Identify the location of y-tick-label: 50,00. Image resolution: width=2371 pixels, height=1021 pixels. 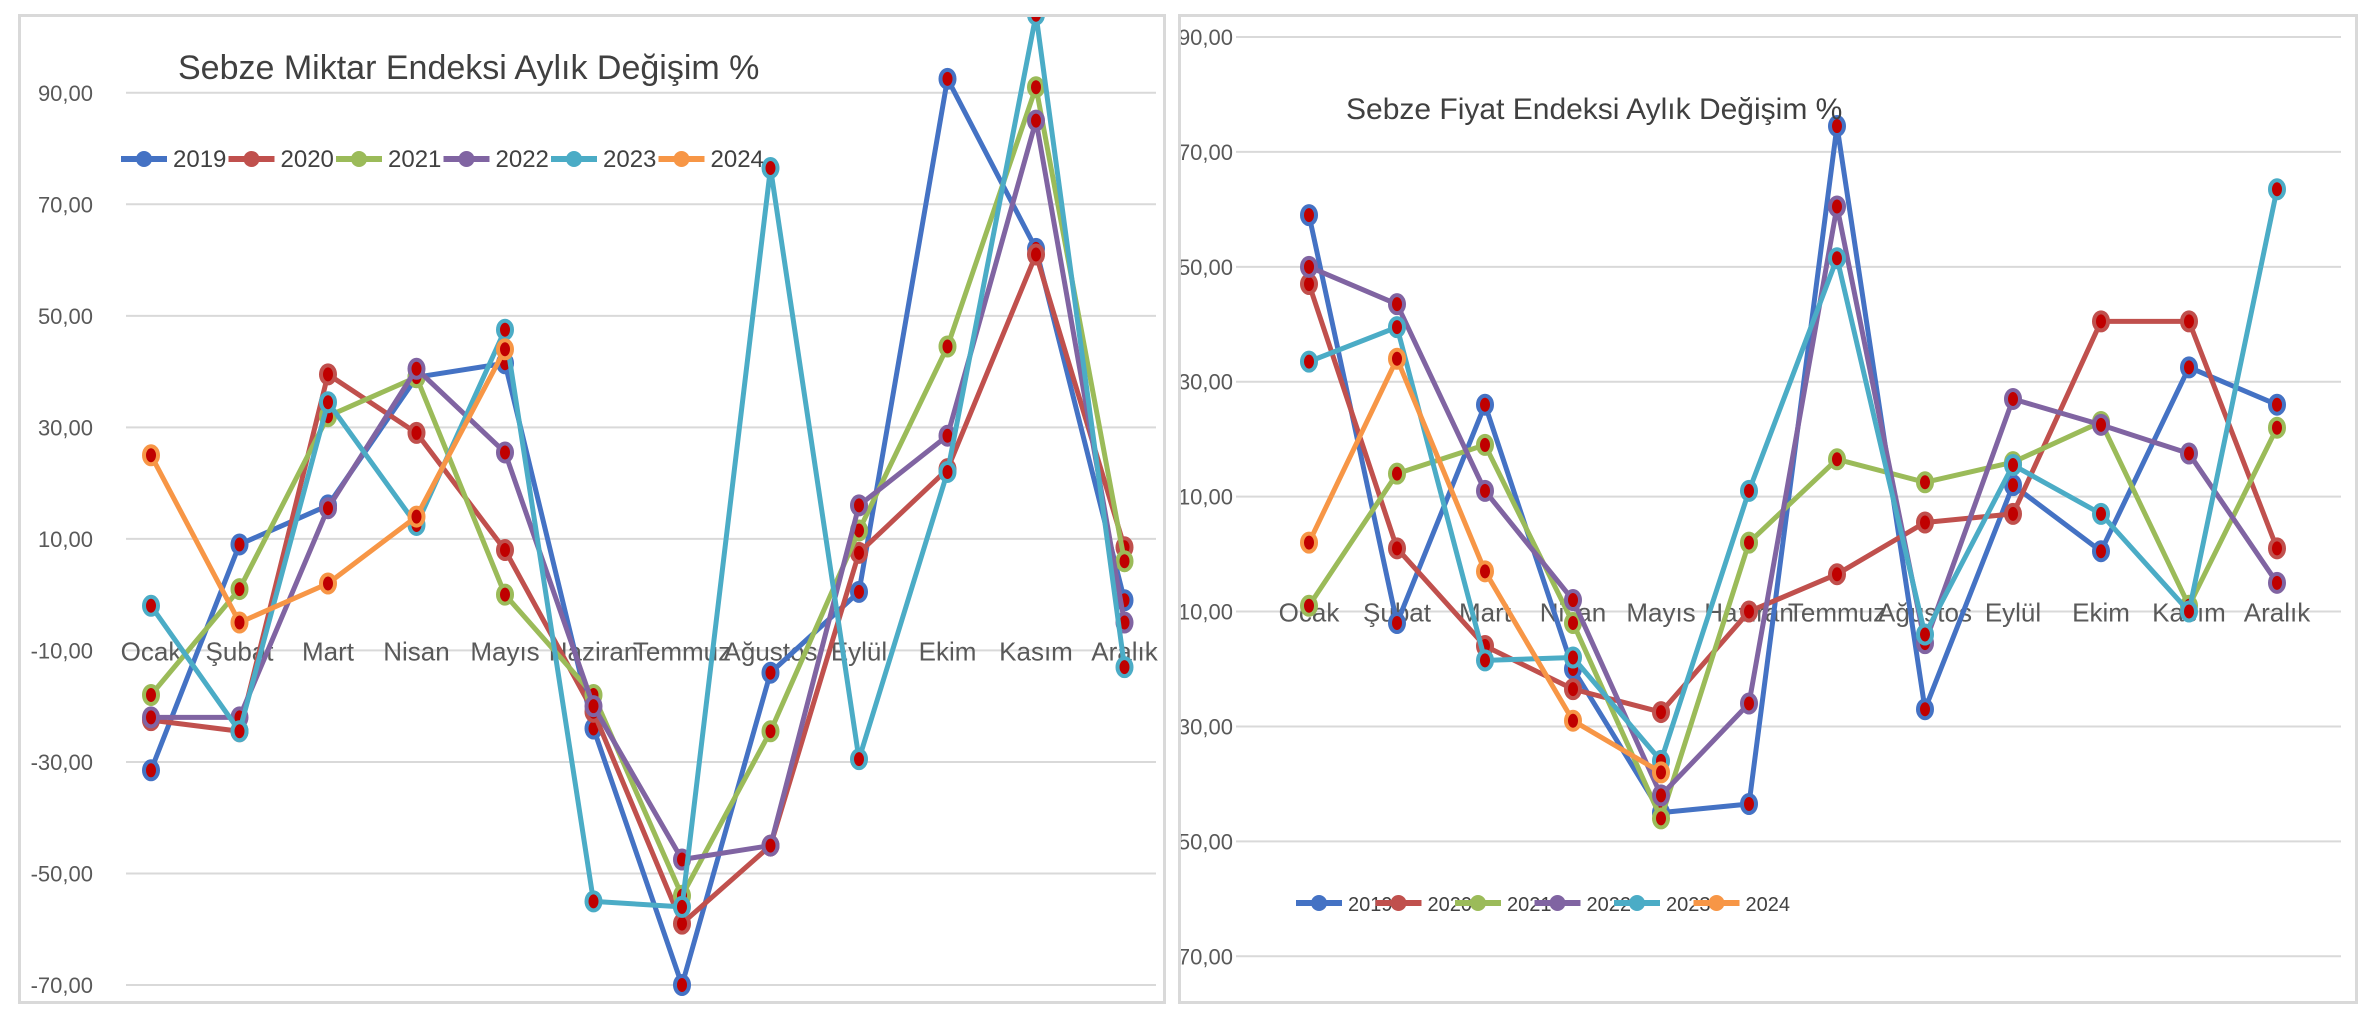
(1207, 267).